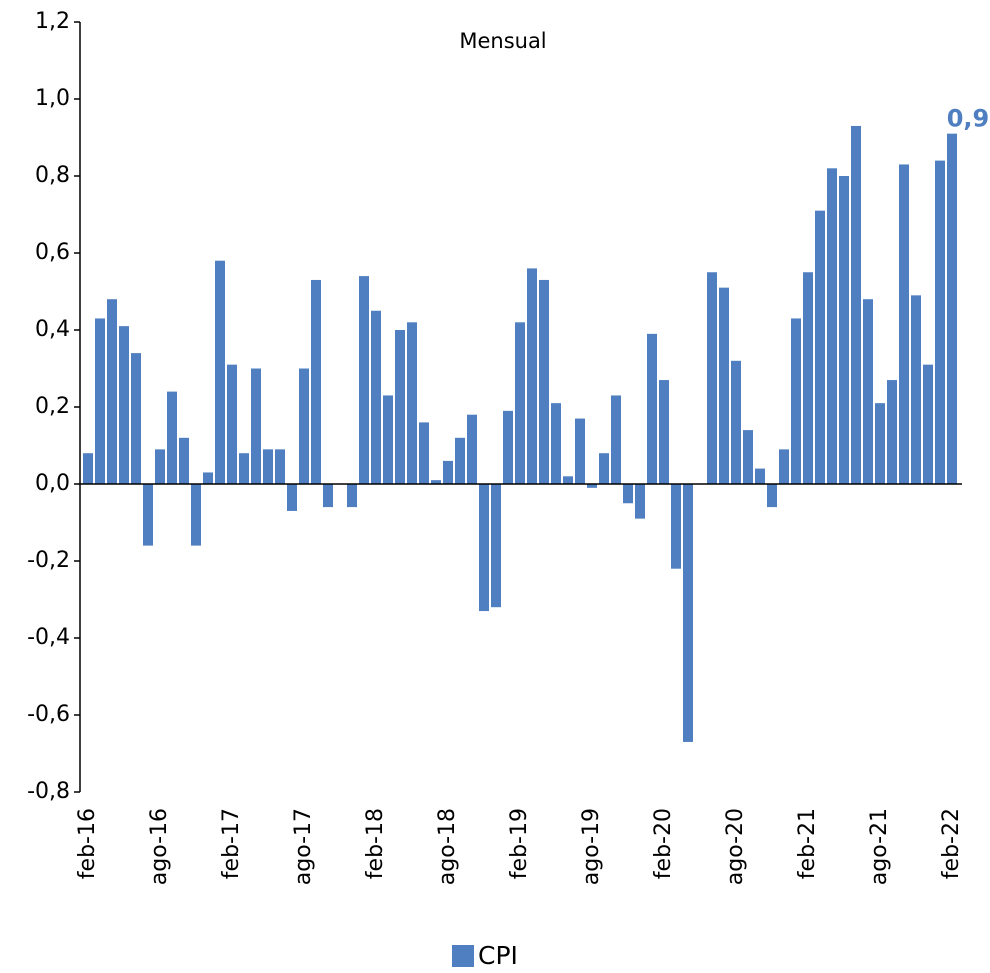  Describe the element at coordinates (968, 119) in the screenshot. I see `value-label: 0,9` at that location.